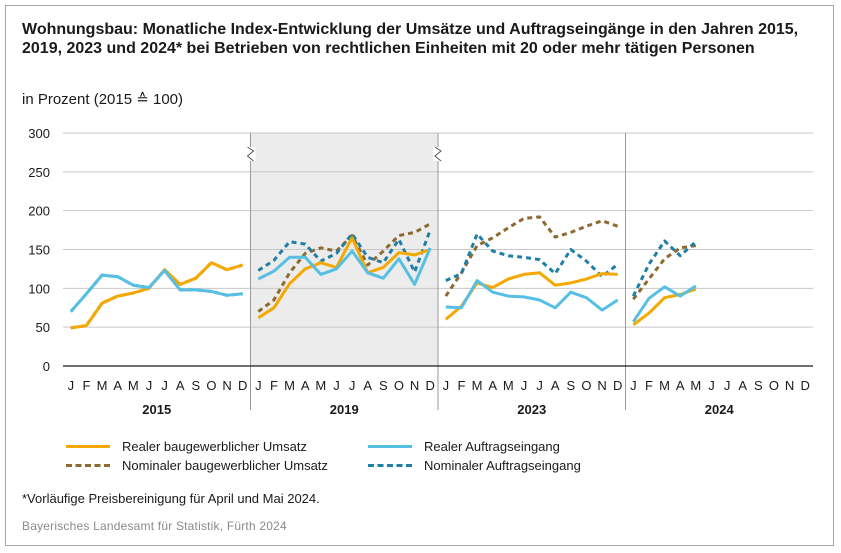 The width and height of the screenshot is (841, 553). Describe the element at coordinates (88, 446) in the screenshot. I see `legend-swatch-real-umsatz` at that location.